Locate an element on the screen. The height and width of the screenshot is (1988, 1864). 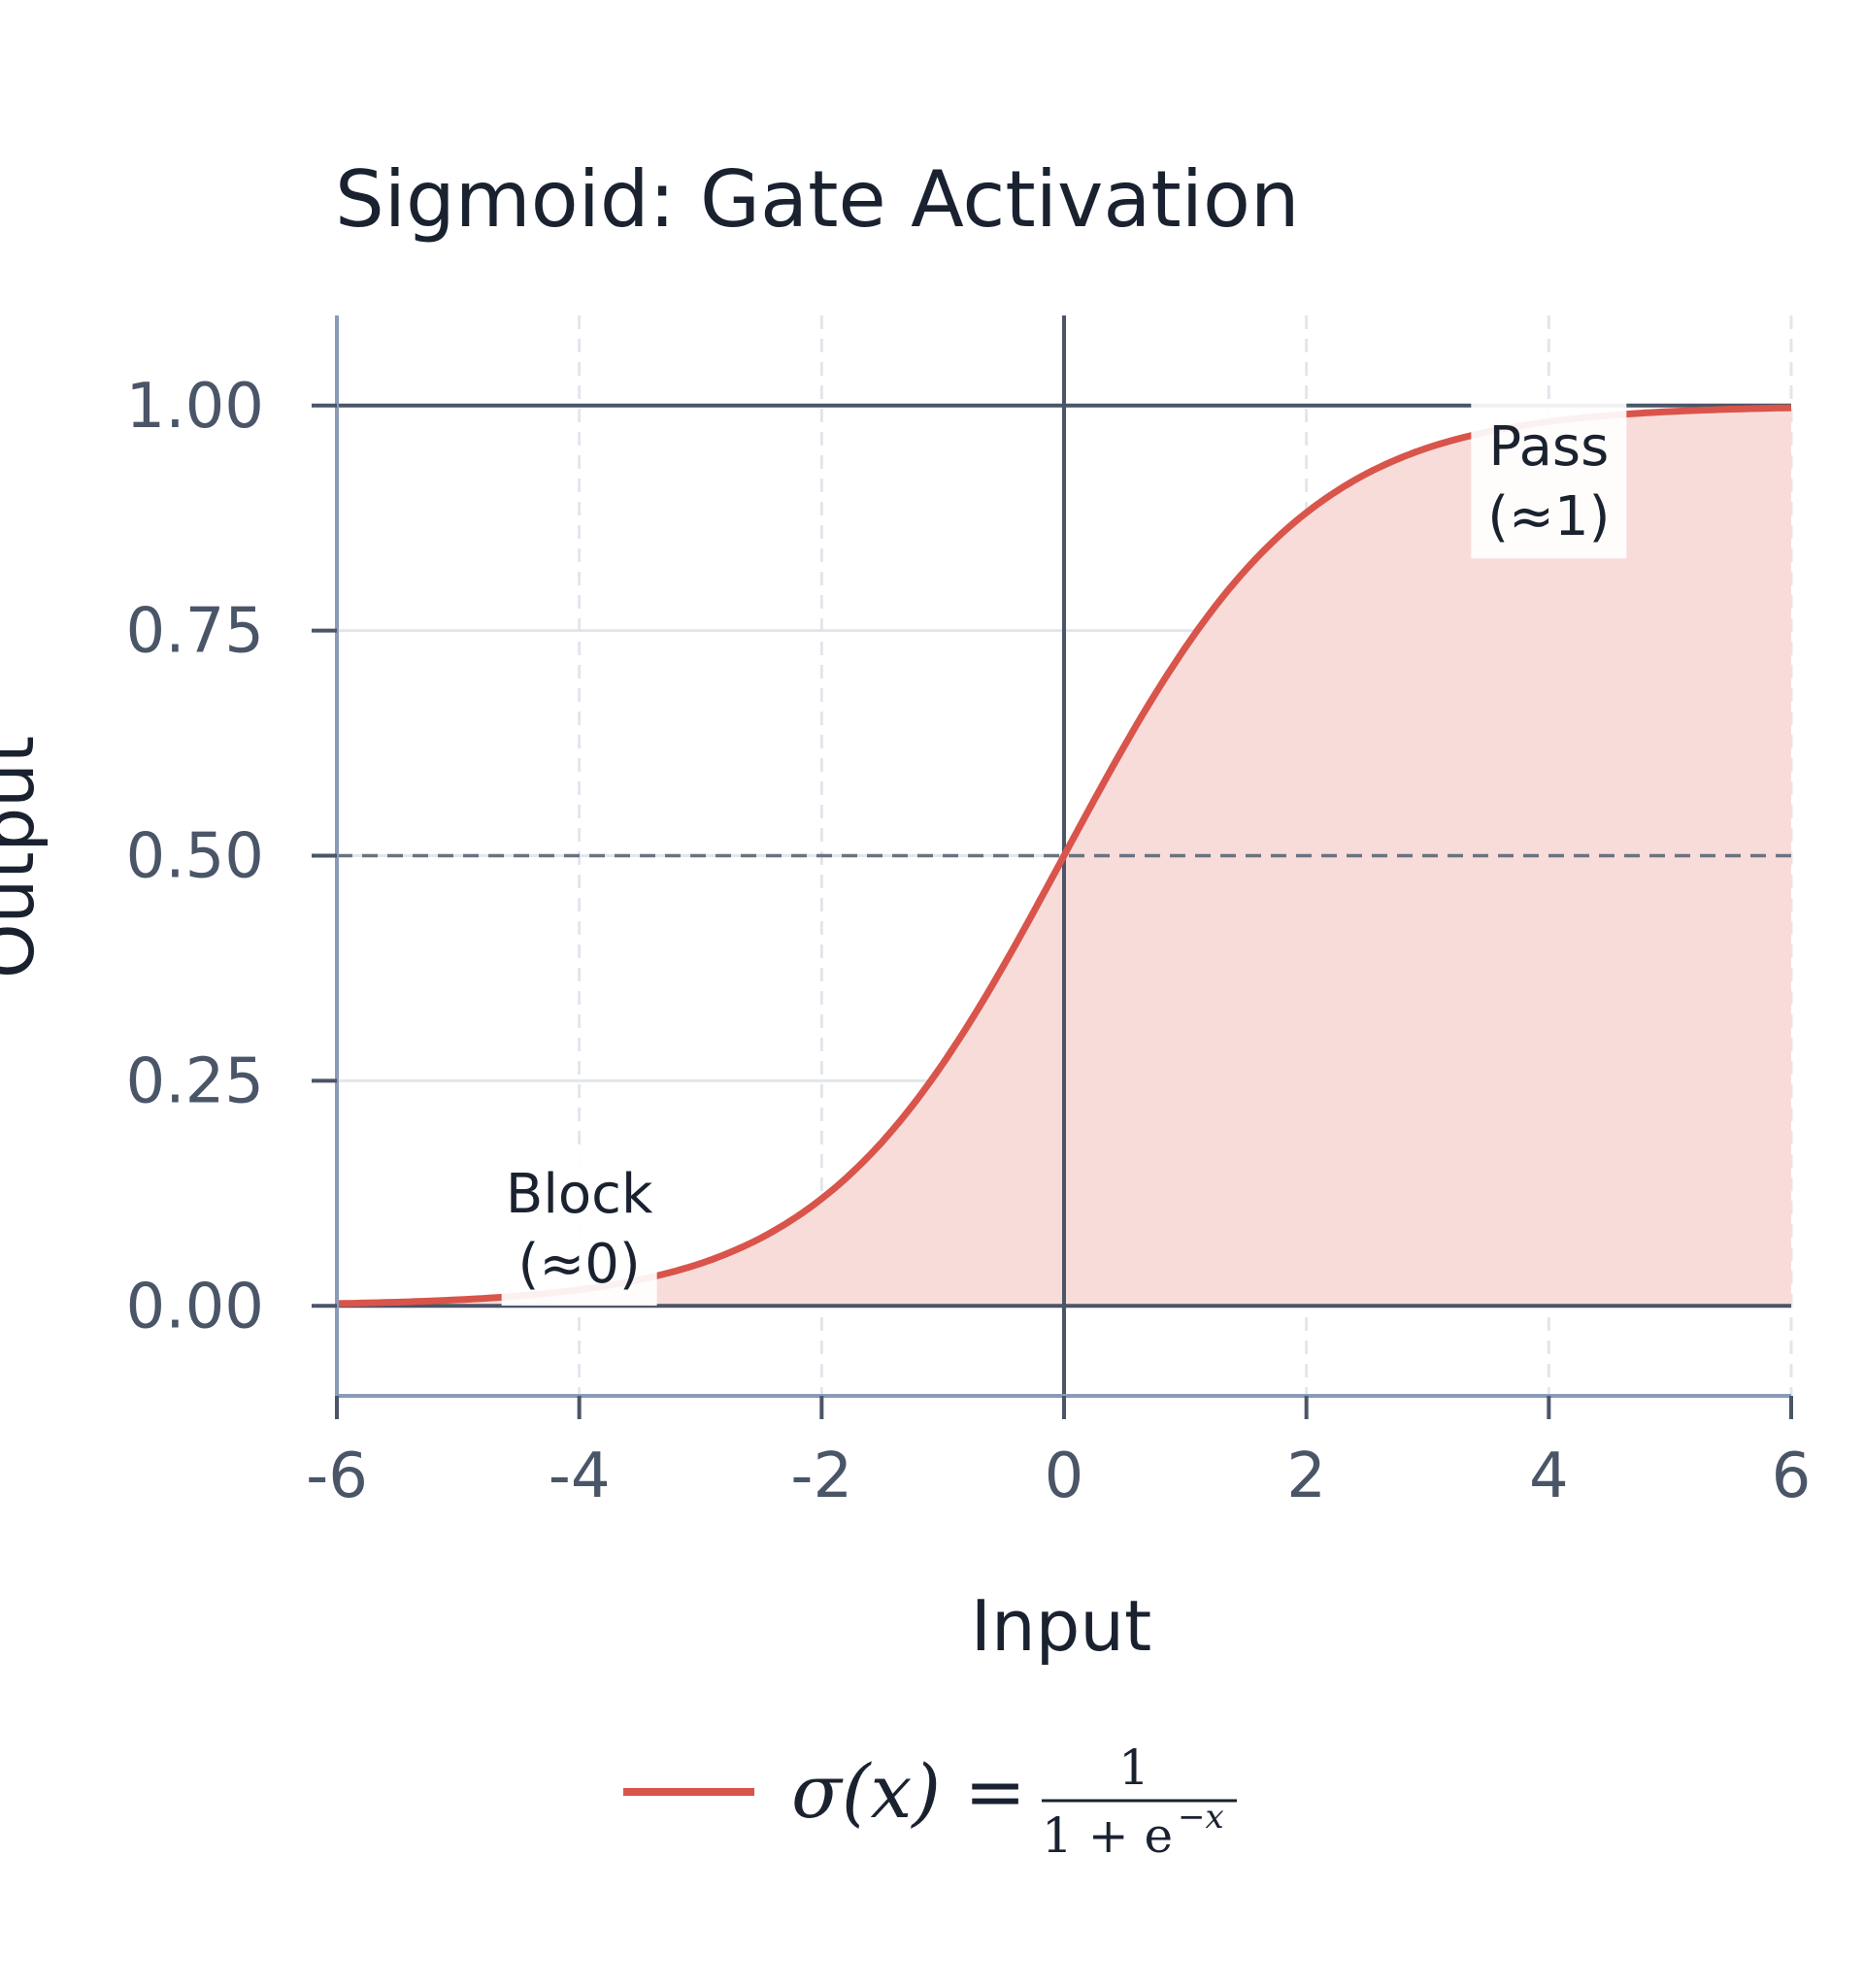
annotation-pass: Pass(≈1) is located at coordinates (1549, 481).